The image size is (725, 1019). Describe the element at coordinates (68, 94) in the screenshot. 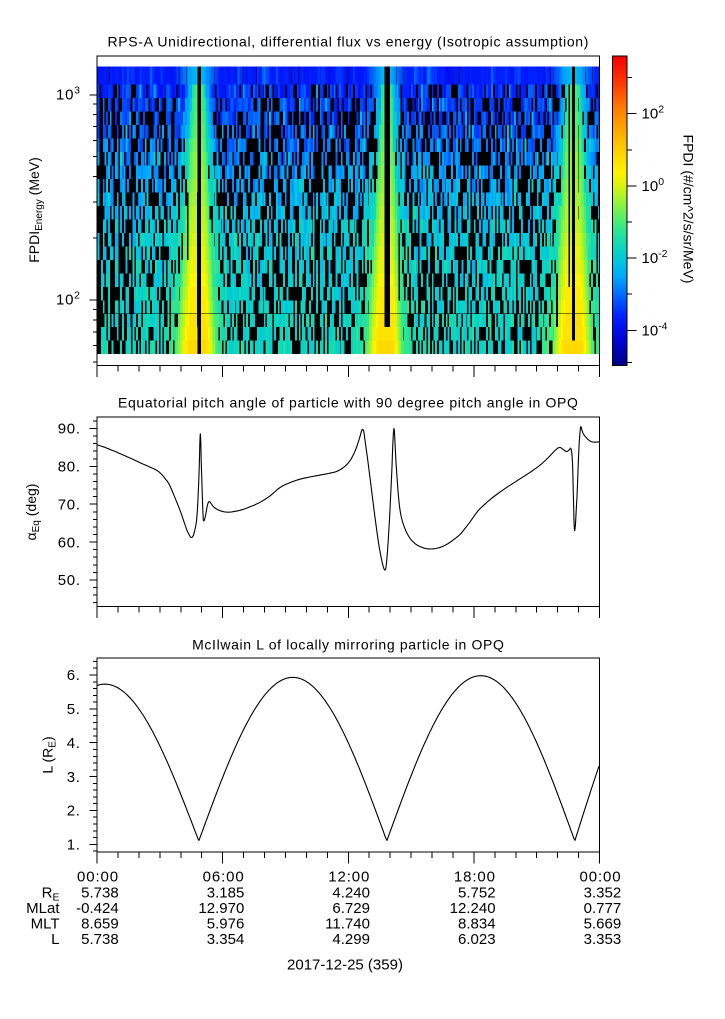

I see `svg-text: 103` at that location.